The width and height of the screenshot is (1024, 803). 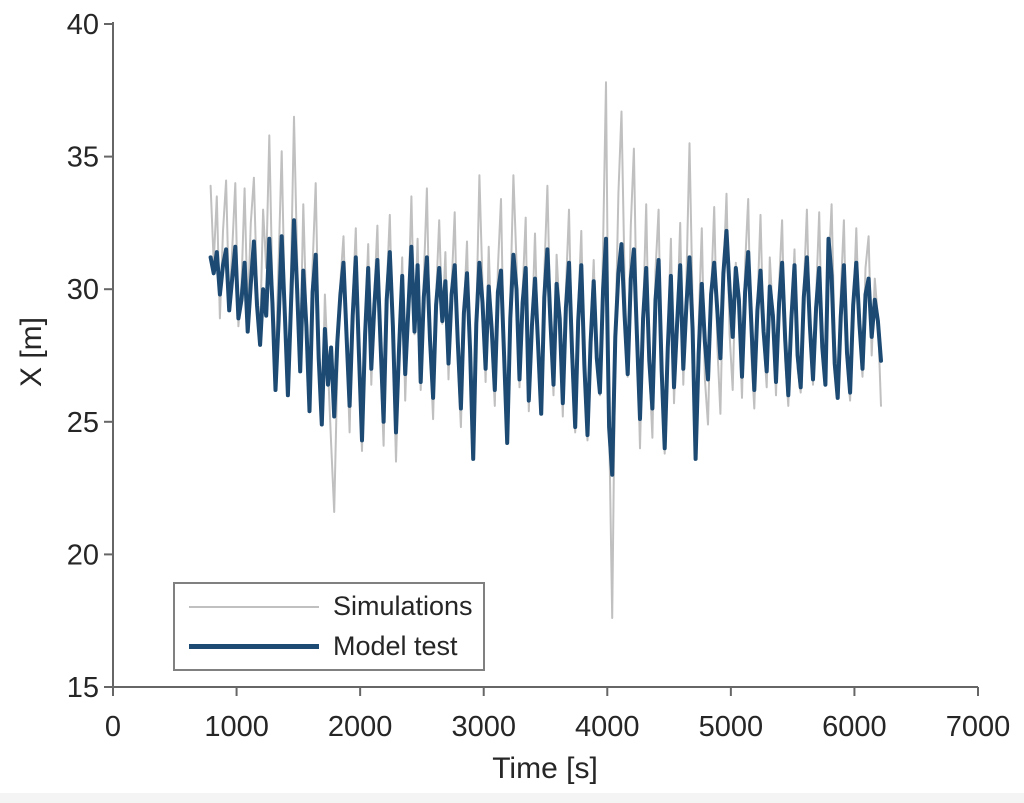 What do you see at coordinates (83, 25) in the screenshot?
I see `y-tick-label: 40` at bounding box center [83, 25].